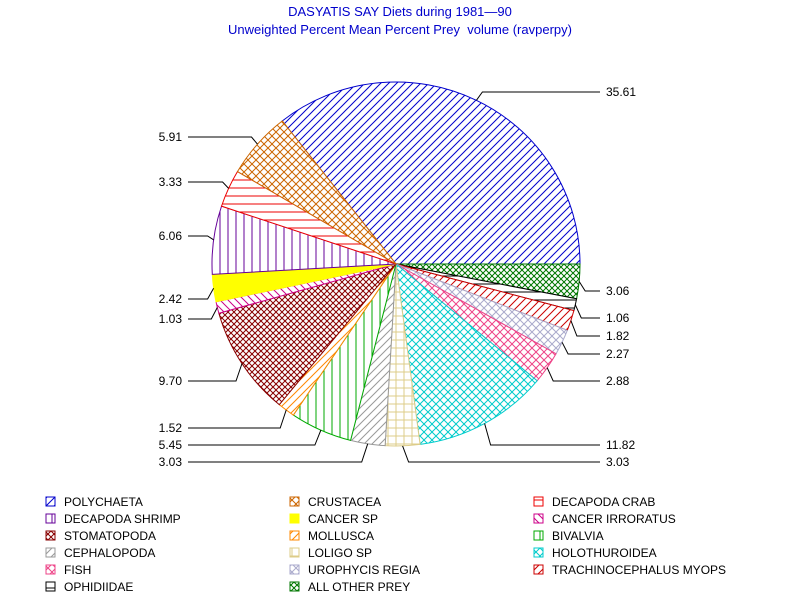 The height and width of the screenshot is (600, 800). I want to click on legend-item-holothuroidea: HOLOTHUROIDEA, so click(595, 553).